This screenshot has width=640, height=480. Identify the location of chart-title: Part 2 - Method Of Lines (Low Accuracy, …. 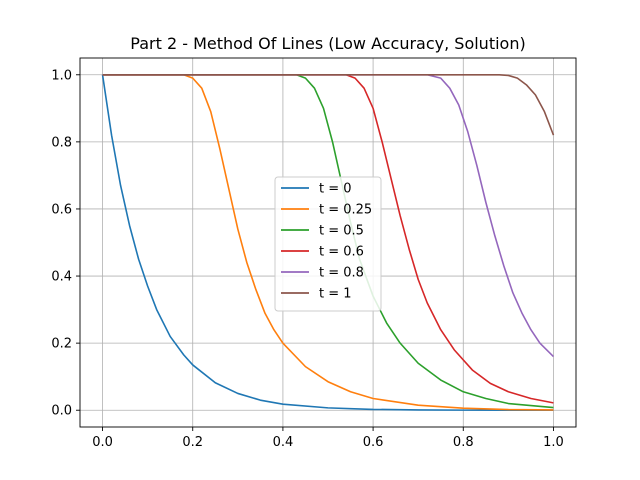
(327, 43).